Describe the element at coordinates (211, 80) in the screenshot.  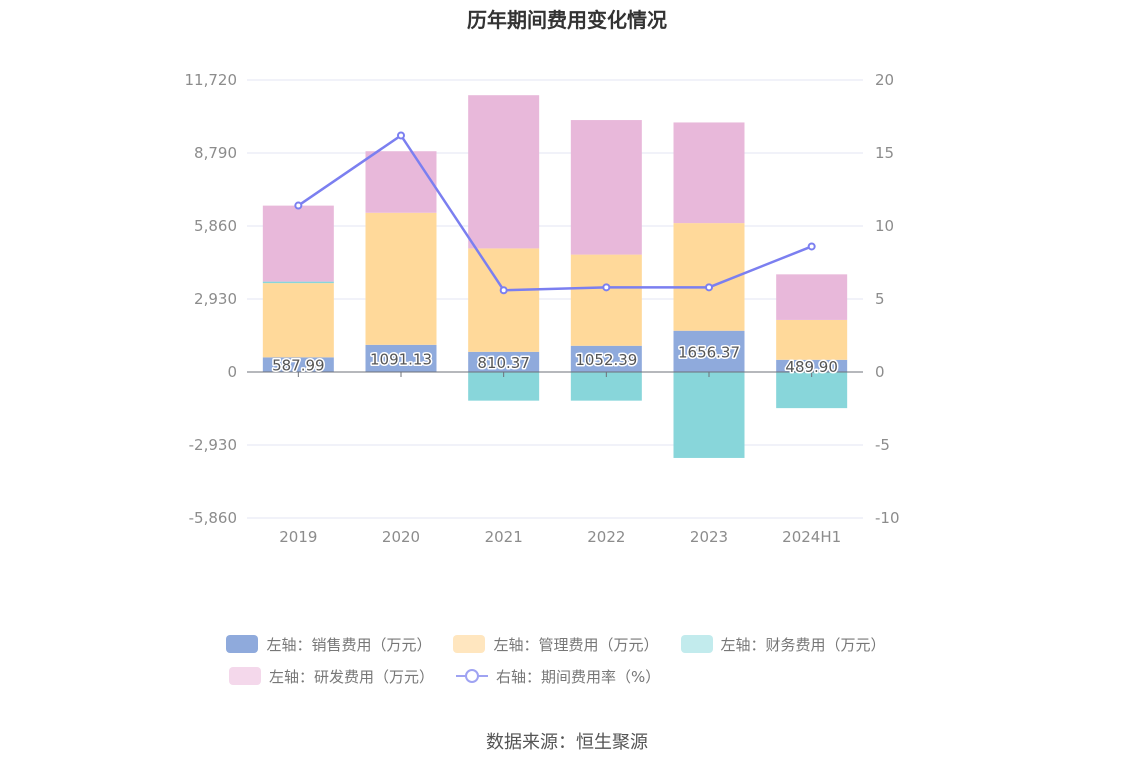
I see `left-axis-tick-label: 11,720` at that location.